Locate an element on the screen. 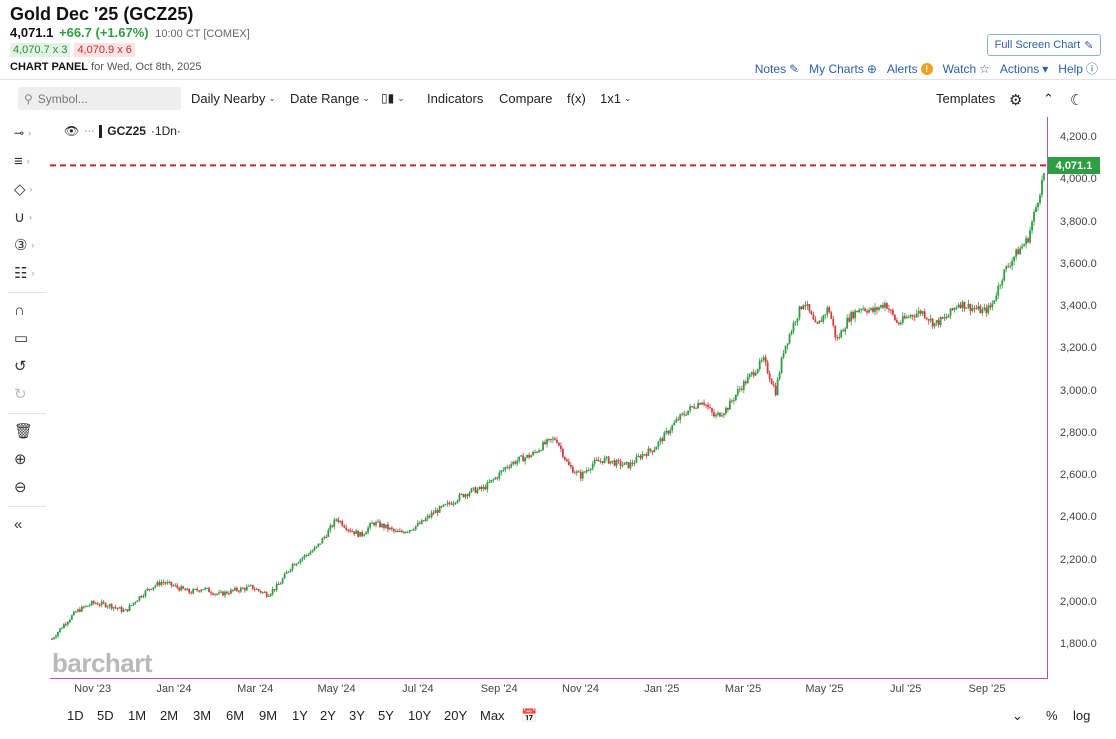  range-5d: 5D is located at coordinates (105, 715).